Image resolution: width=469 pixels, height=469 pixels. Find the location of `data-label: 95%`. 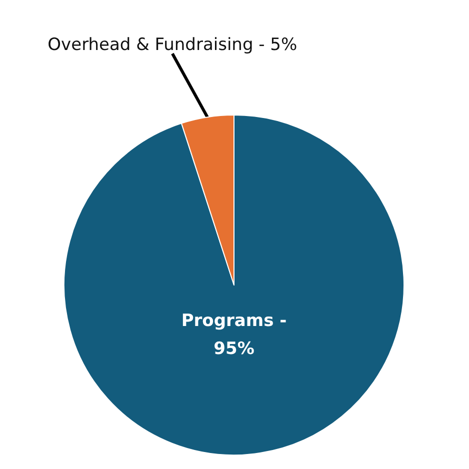

data-label: 95% is located at coordinates (234, 349).